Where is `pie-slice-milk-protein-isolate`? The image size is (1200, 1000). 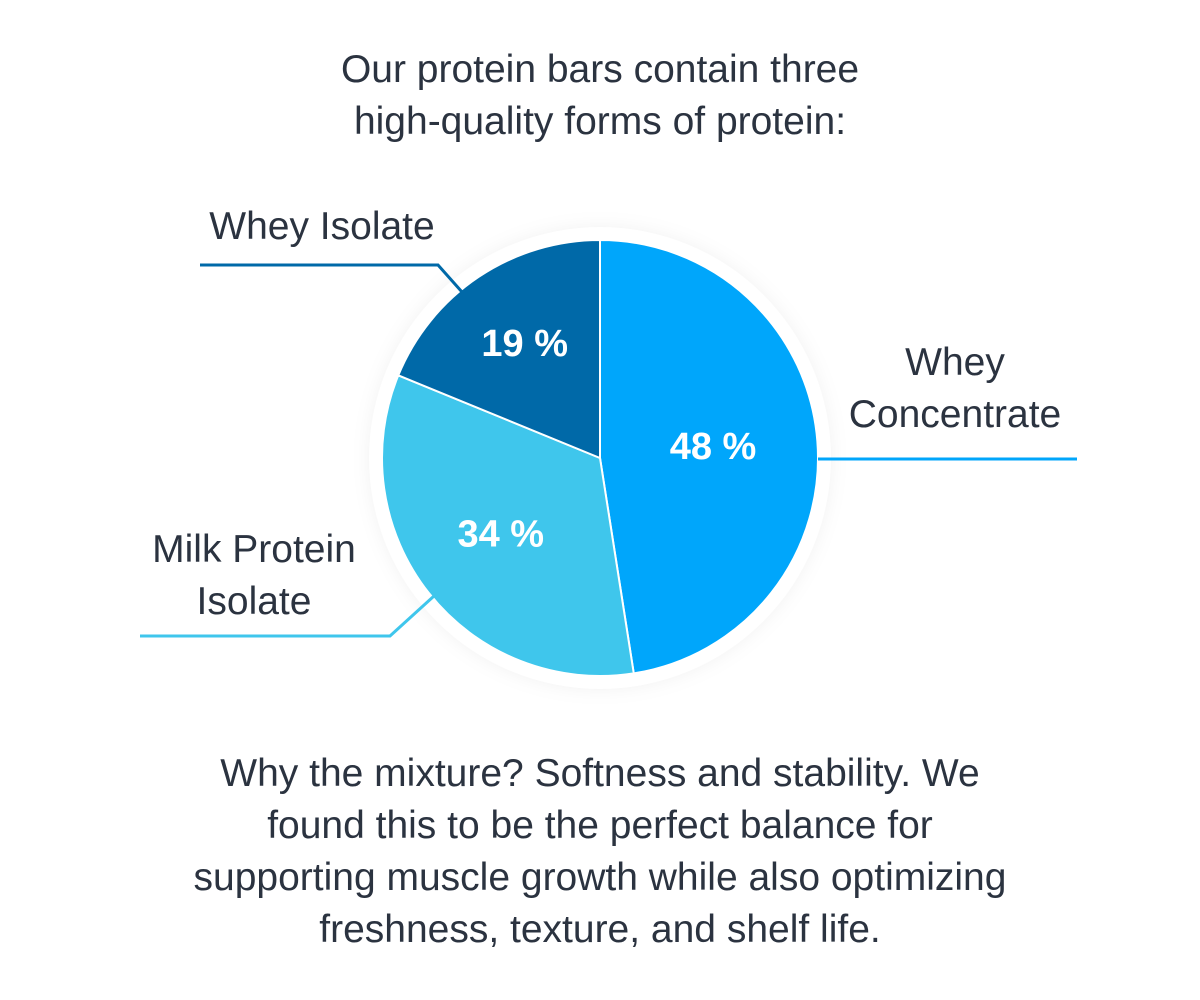
pie-slice-milk-protein-isolate is located at coordinates (507, 525).